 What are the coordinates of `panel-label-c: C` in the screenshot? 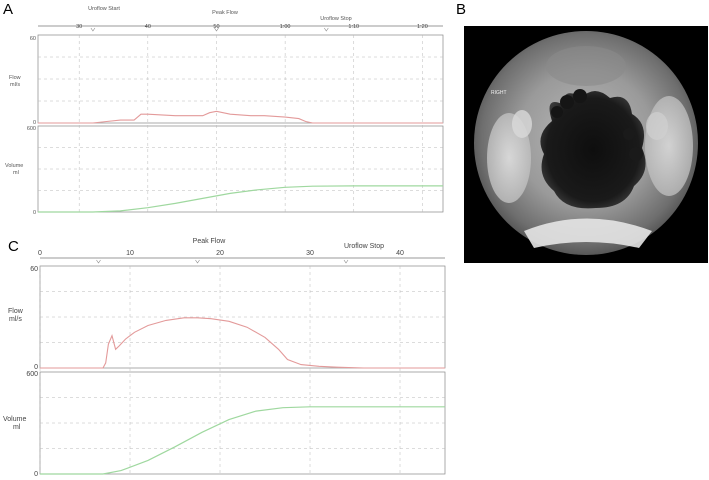 It's located at (13, 246).